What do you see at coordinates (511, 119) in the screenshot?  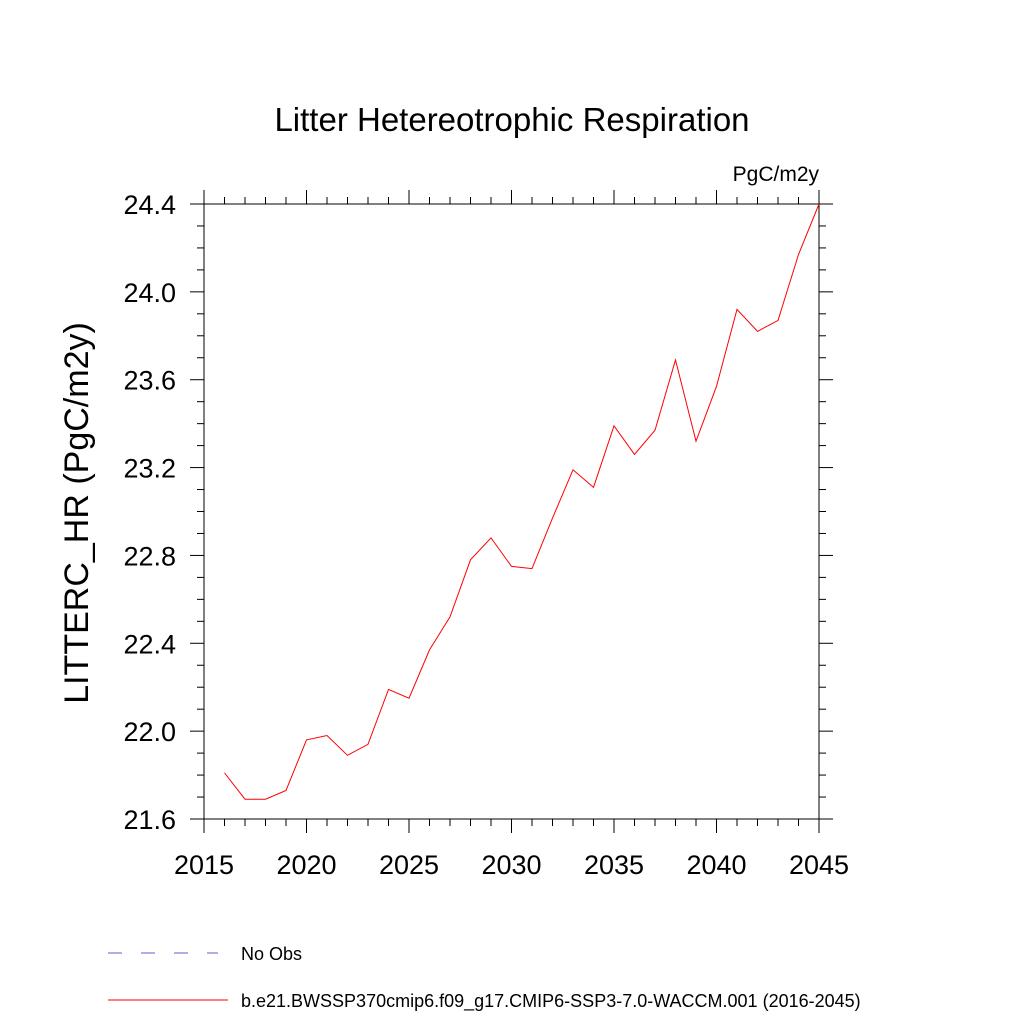 I see `chart-title: Litter Hetereotrophic Respiration` at bounding box center [511, 119].